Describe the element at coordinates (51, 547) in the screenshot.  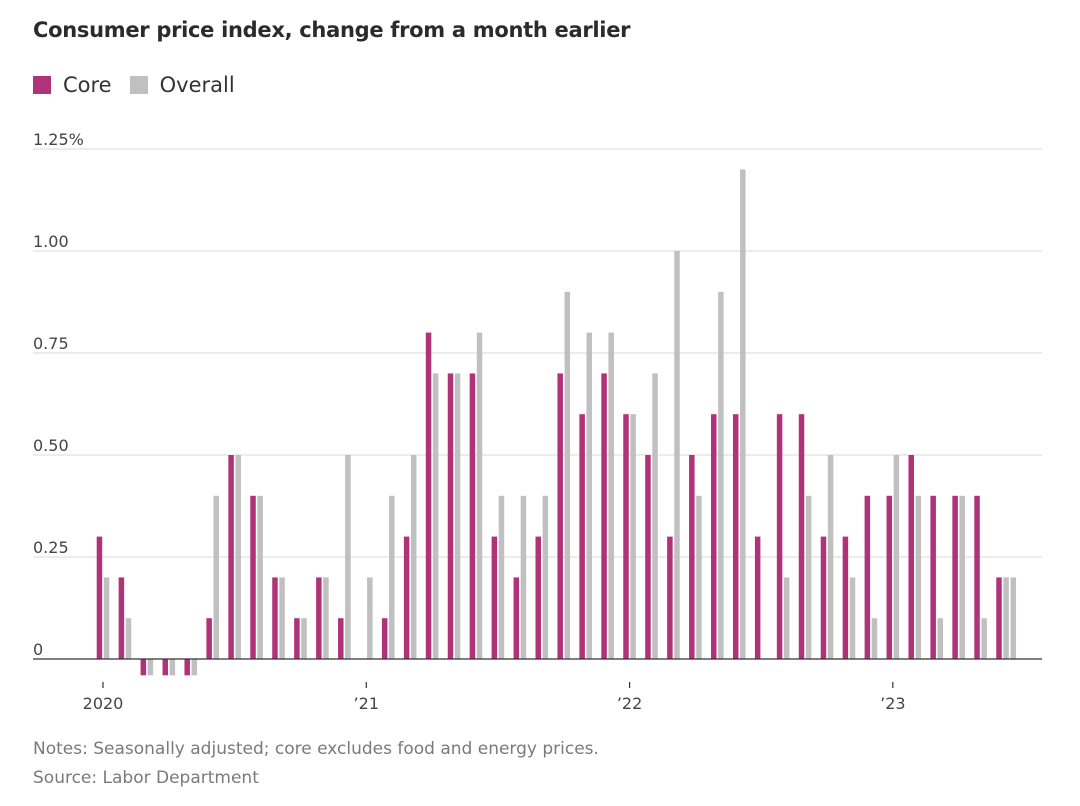
I see `y-tick-label: 0.25` at that location.